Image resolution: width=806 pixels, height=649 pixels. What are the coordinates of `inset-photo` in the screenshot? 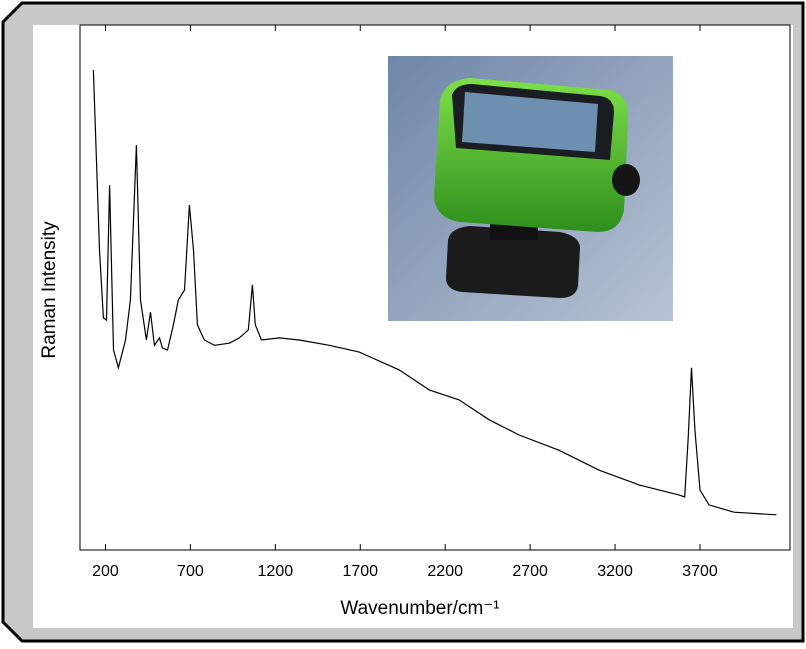 It's located at (530, 188).